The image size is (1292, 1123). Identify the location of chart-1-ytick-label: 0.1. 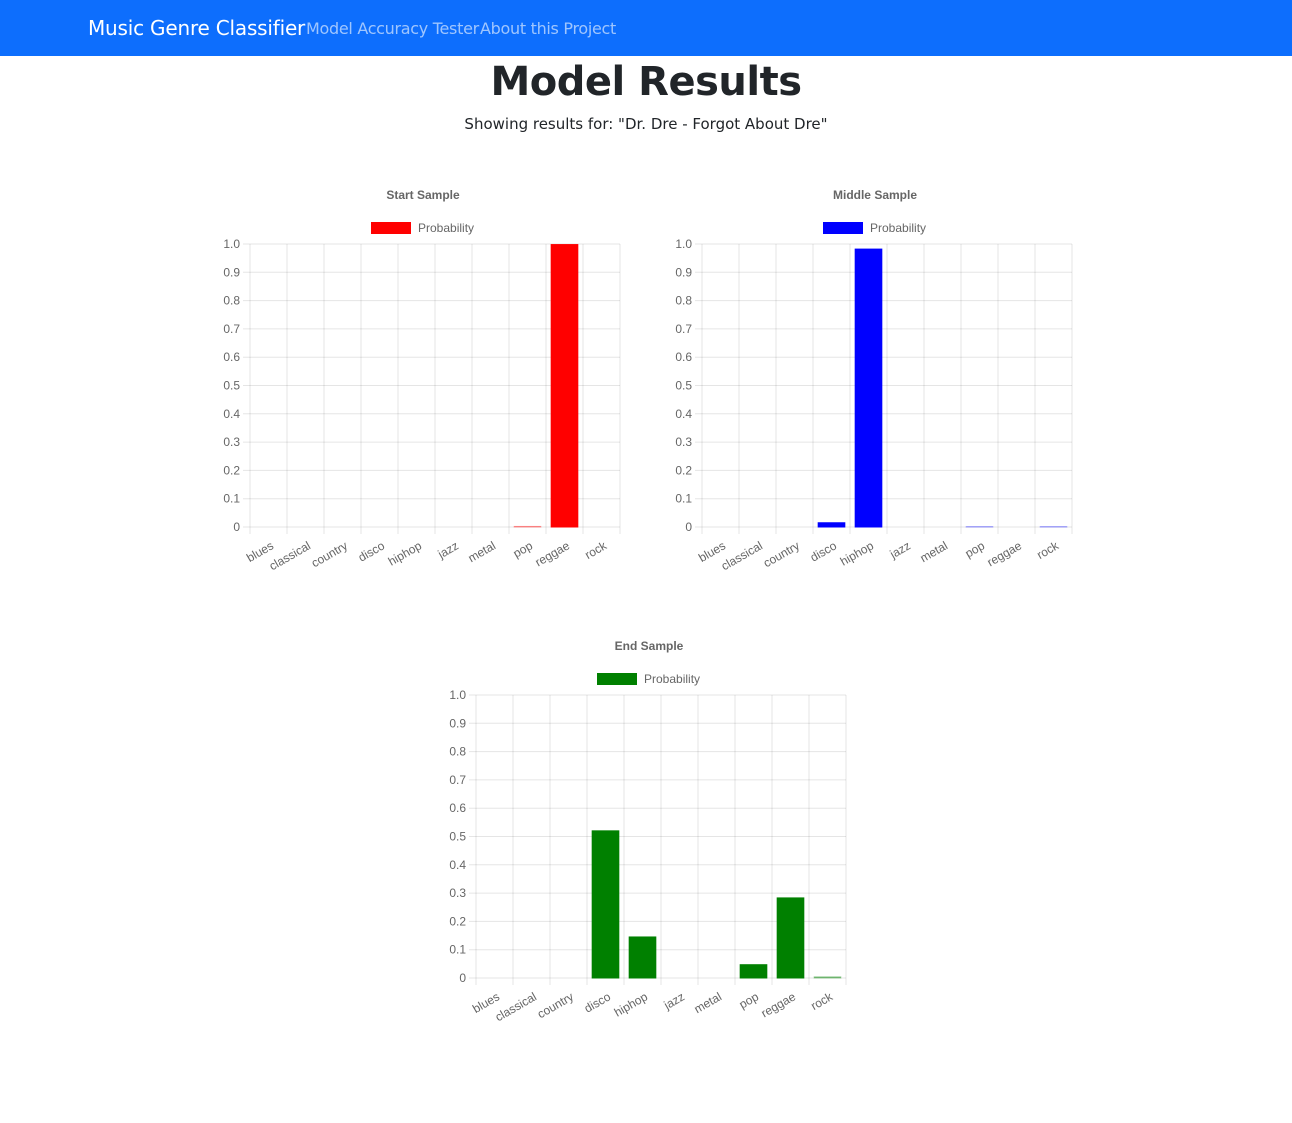
(683, 499).